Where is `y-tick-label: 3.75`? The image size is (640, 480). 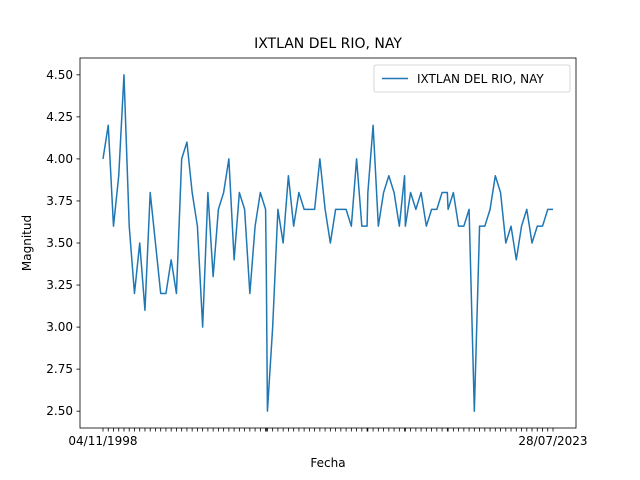
y-tick-label: 3.75 is located at coordinates (59, 201).